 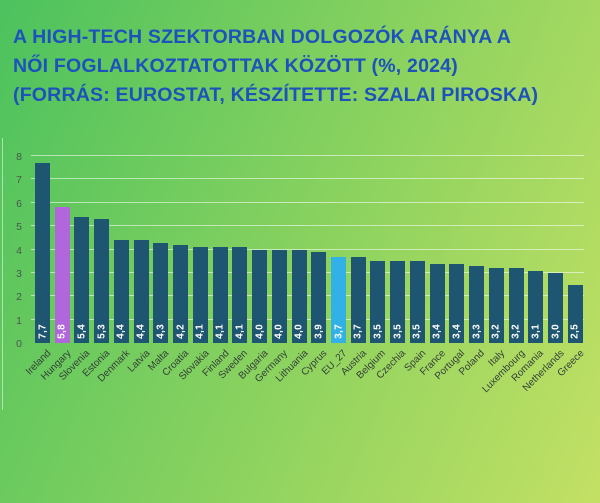 I want to click on bar-value-label: 7,7, so click(x=42, y=331).